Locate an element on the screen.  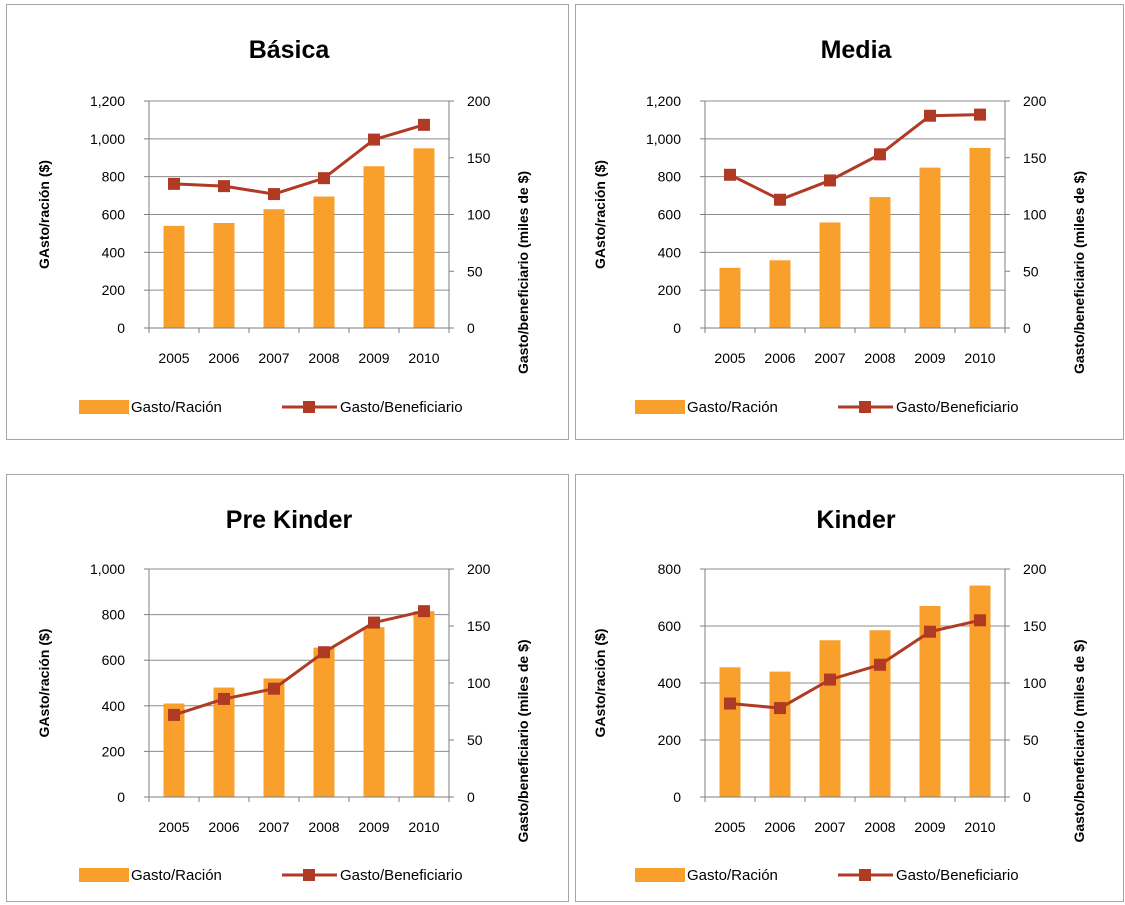
chart-title: Básica is located at coordinates (290, 50).